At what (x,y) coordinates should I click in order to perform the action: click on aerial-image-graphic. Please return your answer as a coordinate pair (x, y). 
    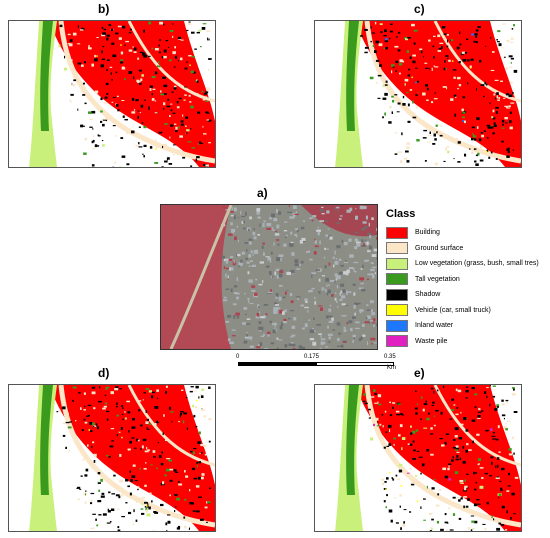
    Looking at the image, I should click on (269, 277).